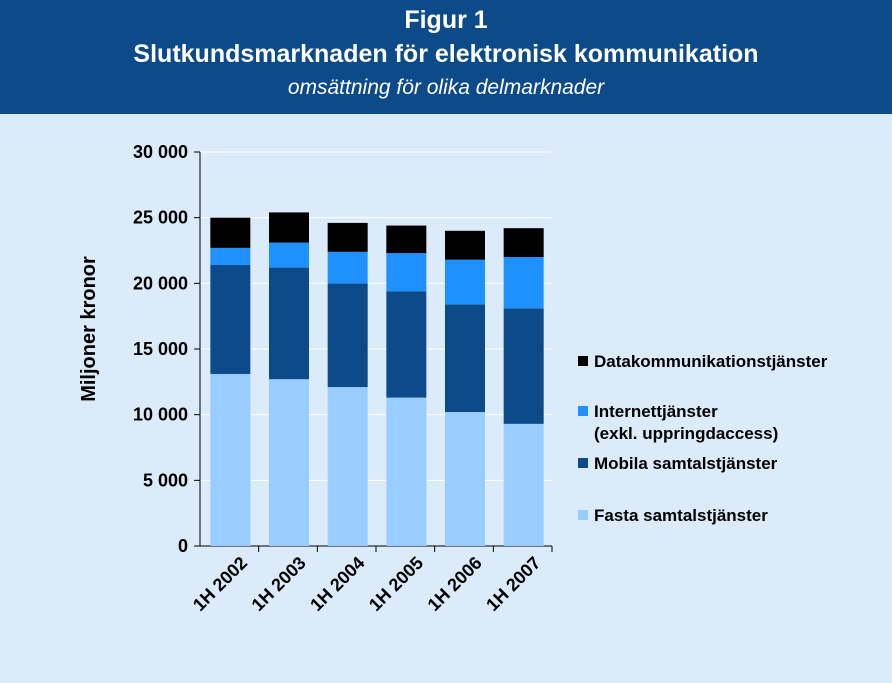 Image resolution: width=892 pixels, height=683 pixels. Describe the element at coordinates (686, 433) in the screenshot. I see `legend-label: (exkl. uppringdaccess)` at that location.